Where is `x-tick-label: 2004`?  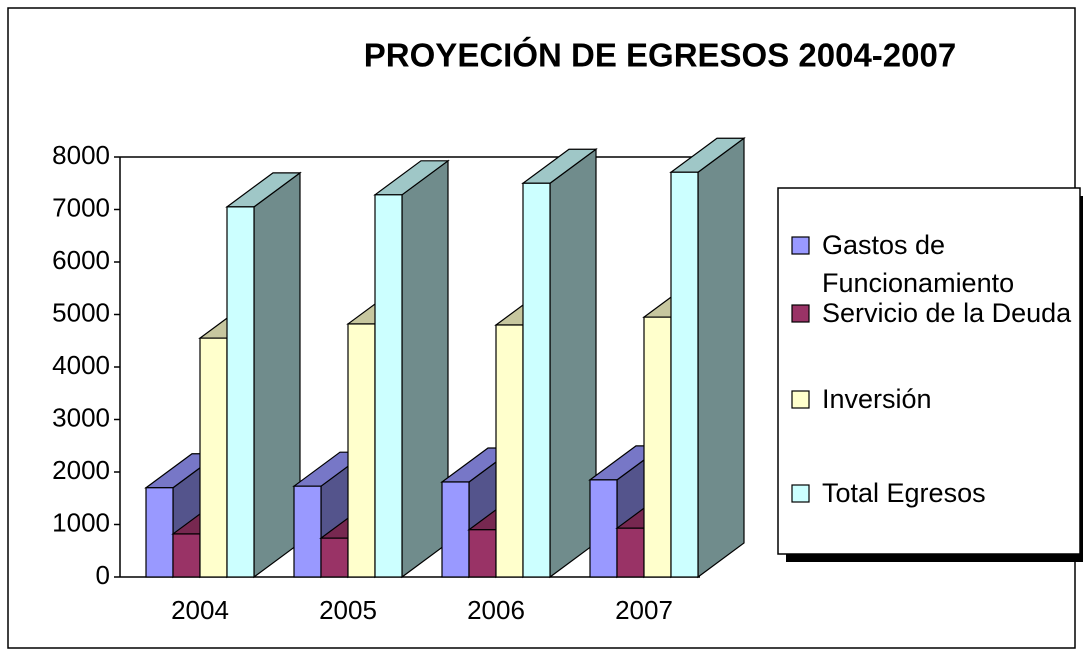 x-tick-label: 2004 is located at coordinates (200, 610).